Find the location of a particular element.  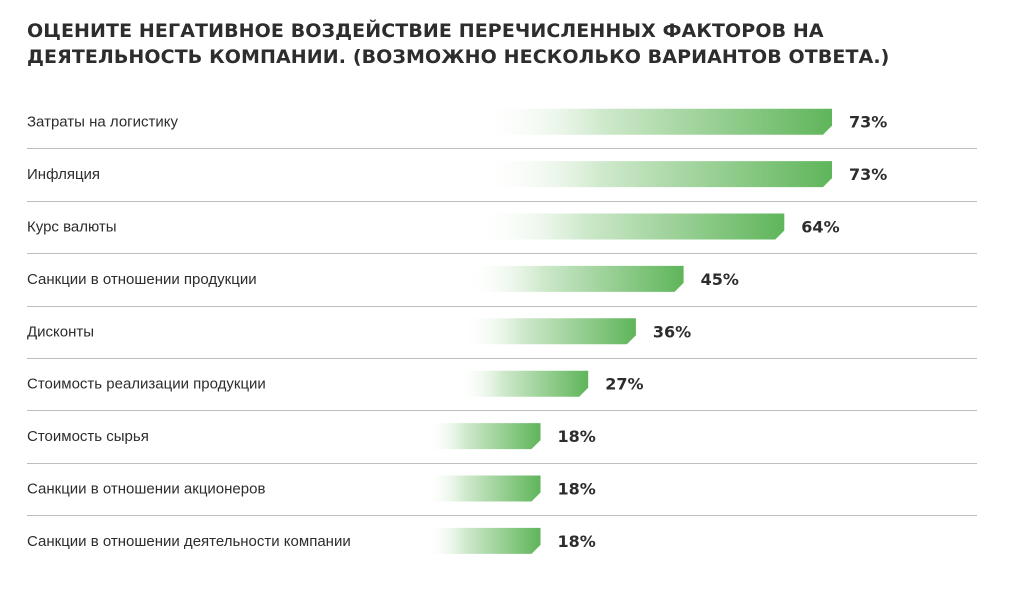

category-label: Затраты на логистику is located at coordinates (103, 122).